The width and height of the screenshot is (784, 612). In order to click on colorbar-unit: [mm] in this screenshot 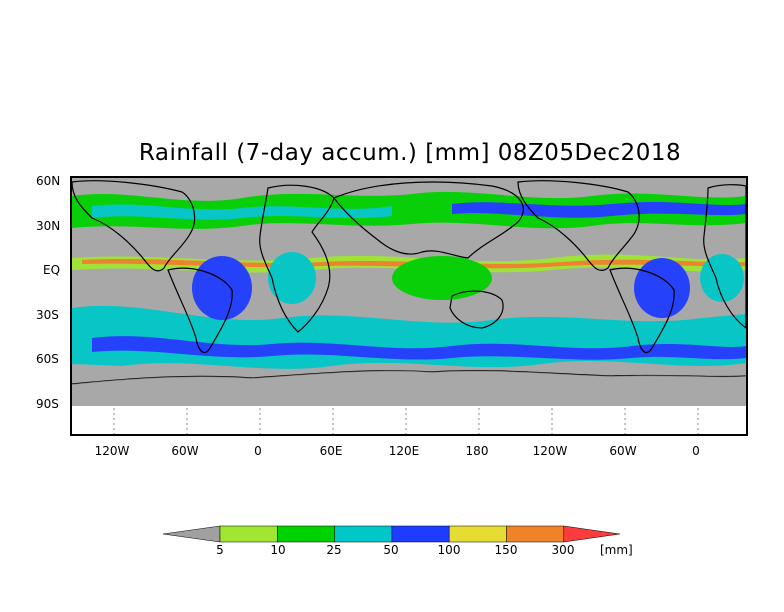, I will do `click(616, 550)`.